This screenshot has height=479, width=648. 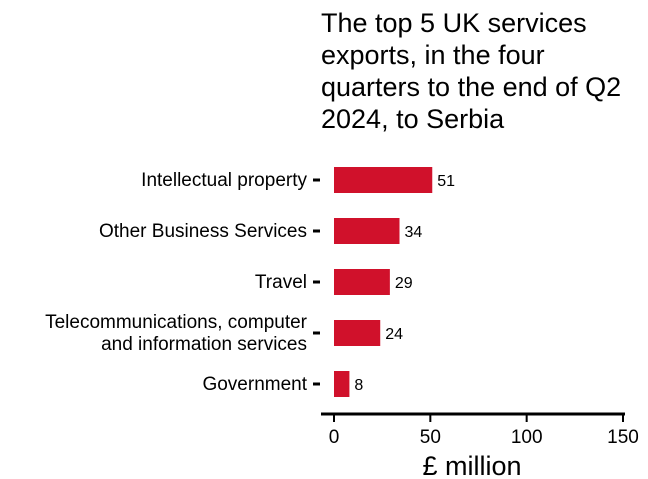 I want to click on x-tick-label: 100, so click(x=527, y=437).